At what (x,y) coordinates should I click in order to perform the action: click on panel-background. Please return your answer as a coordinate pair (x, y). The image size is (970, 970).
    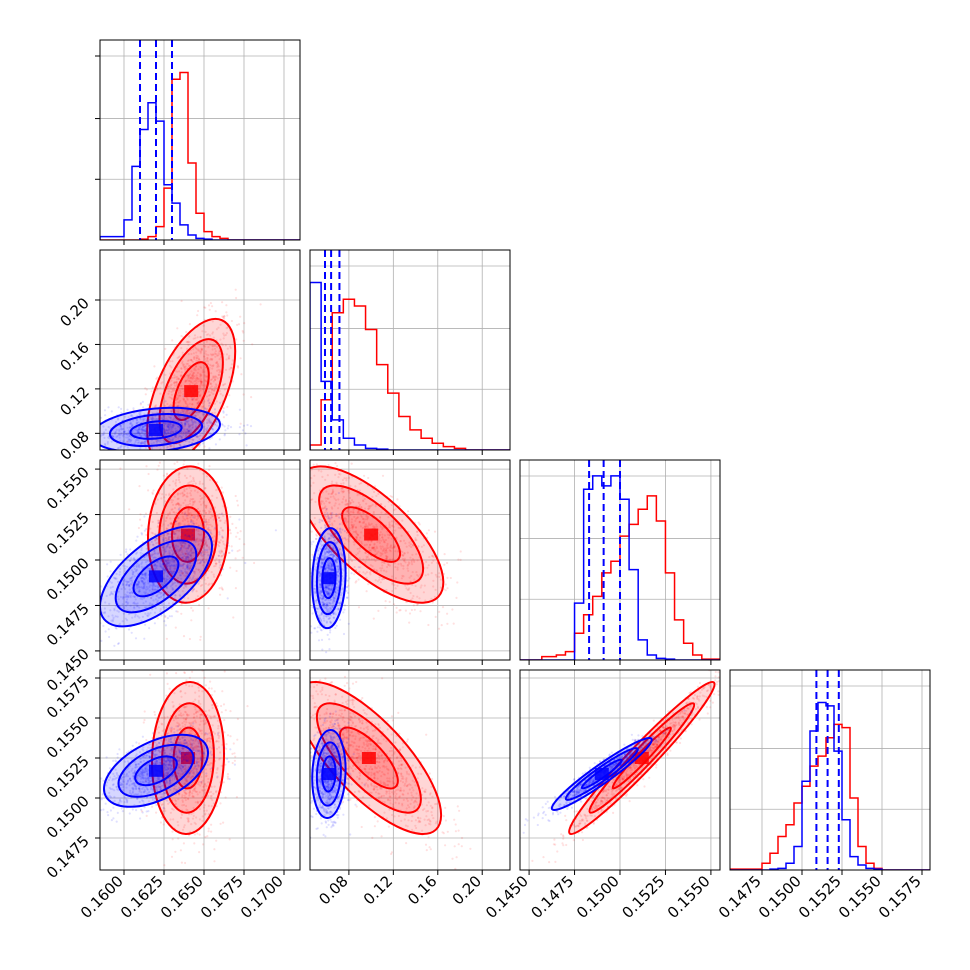
    Looking at the image, I should click on (200, 140).